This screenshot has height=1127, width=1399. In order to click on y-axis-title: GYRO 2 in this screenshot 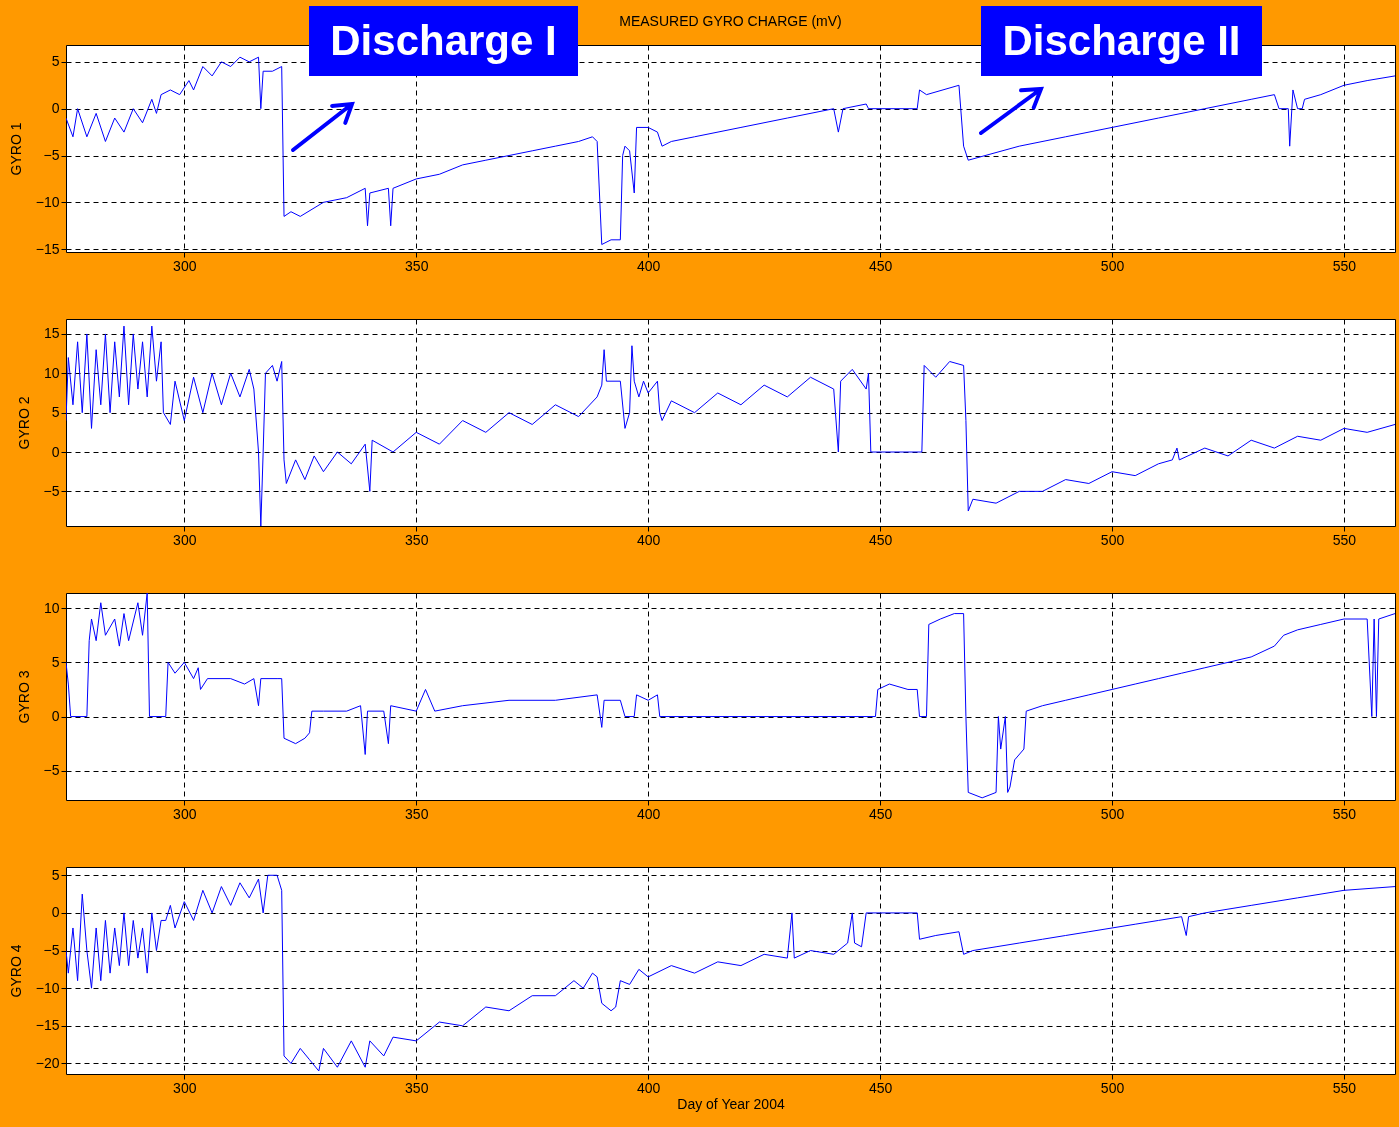, I will do `click(23, 423)`.